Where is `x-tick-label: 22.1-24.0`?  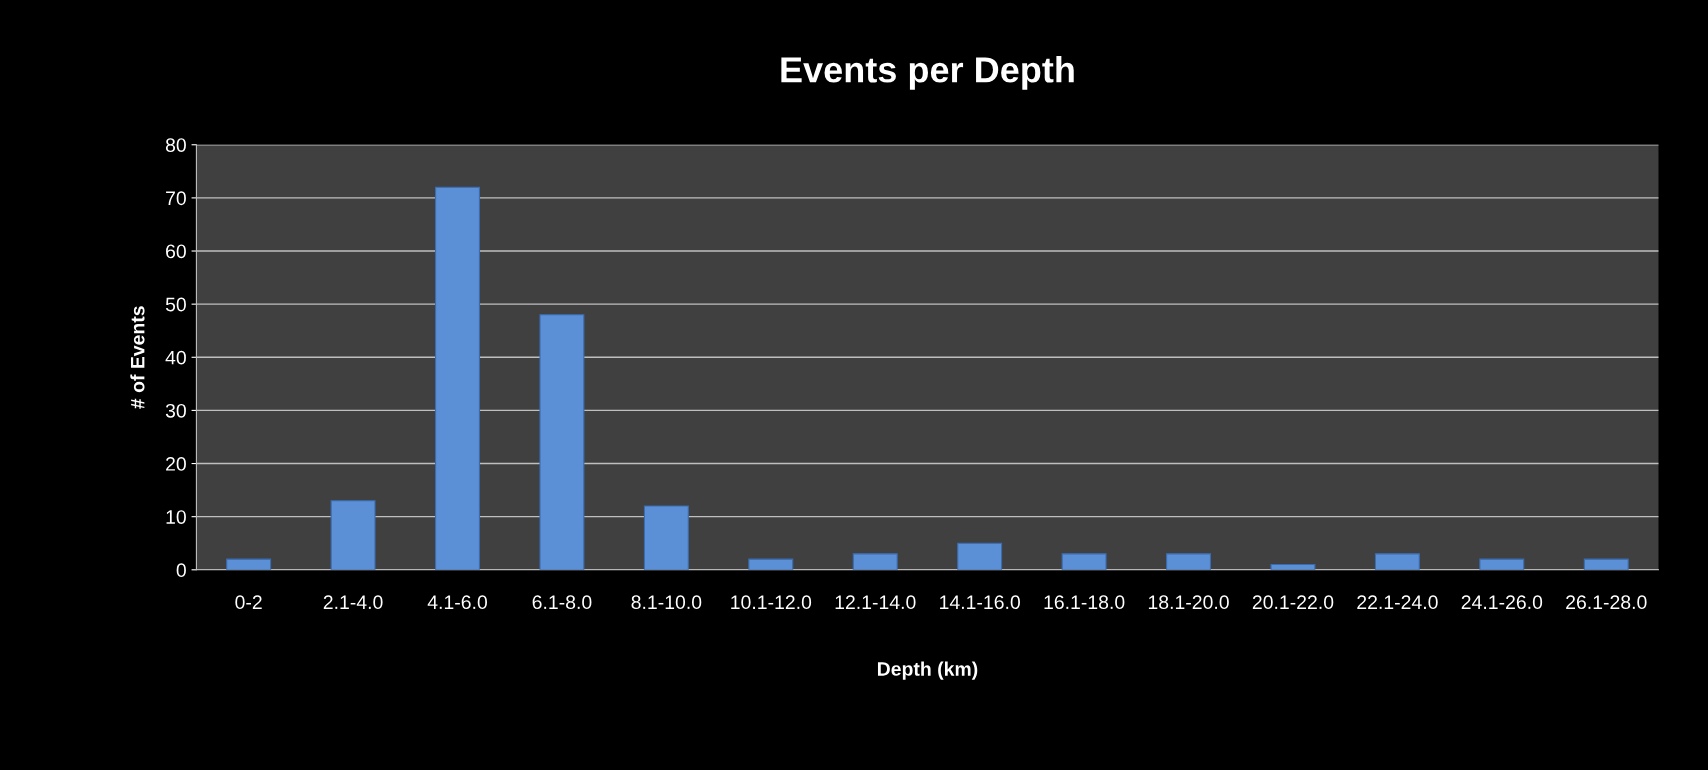 x-tick-label: 22.1-24.0 is located at coordinates (1397, 602).